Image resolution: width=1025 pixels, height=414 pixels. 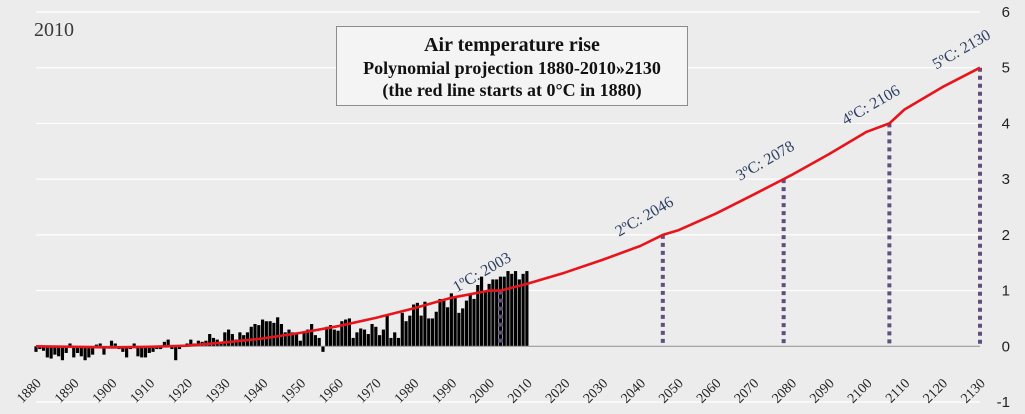 I want to click on y-tick-label: 0, so click(x=1006, y=346).